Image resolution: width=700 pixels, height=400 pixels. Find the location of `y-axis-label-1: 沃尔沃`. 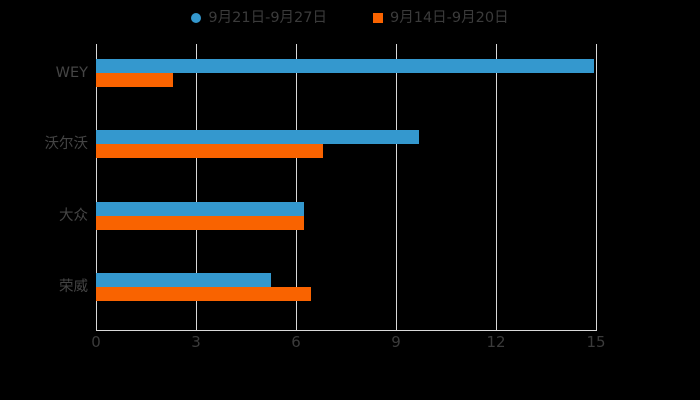

y-axis-label-1: 沃尔沃 is located at coordinates (66, 144).